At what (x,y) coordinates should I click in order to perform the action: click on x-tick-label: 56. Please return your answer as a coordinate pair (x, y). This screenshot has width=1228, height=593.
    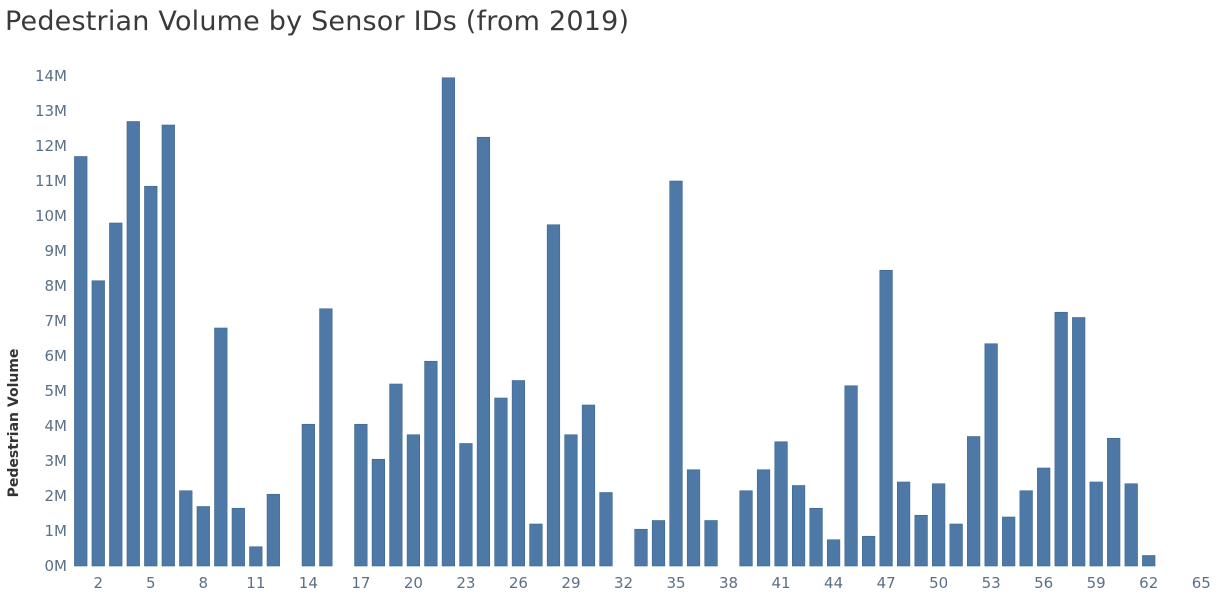
    Looking at the image, I should click on (1043, 583).